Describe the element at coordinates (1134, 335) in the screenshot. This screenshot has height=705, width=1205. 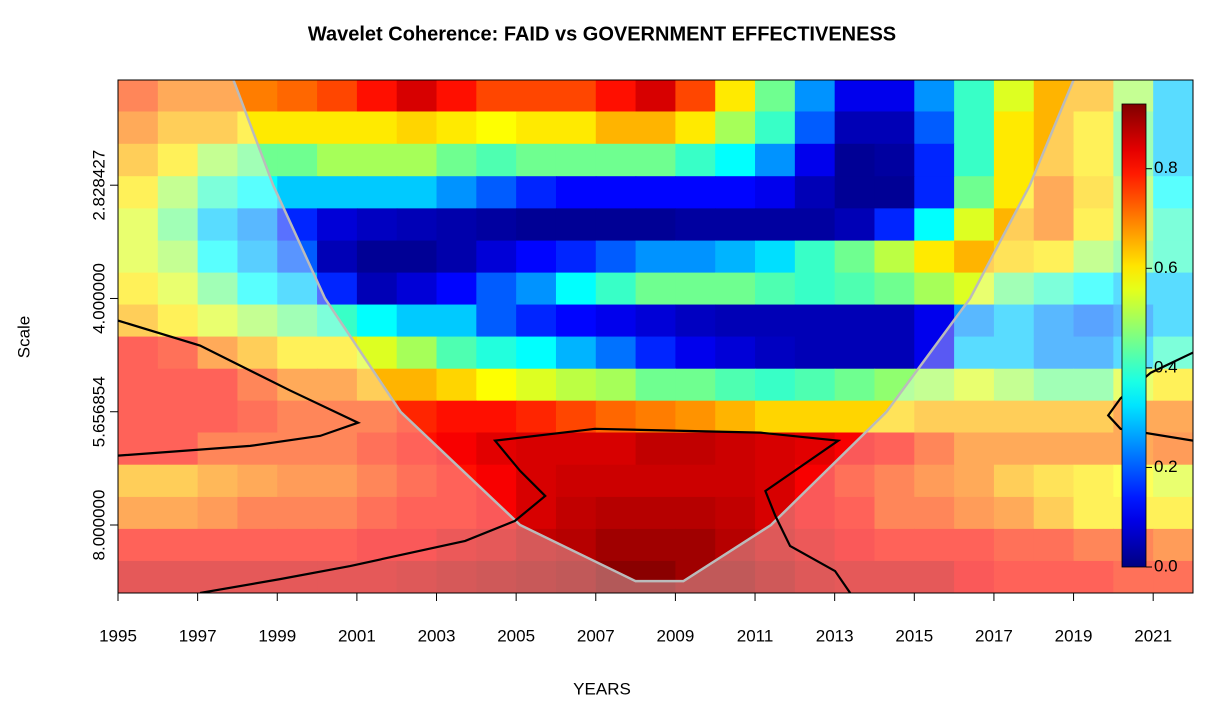
I see `colorbar` at that location.